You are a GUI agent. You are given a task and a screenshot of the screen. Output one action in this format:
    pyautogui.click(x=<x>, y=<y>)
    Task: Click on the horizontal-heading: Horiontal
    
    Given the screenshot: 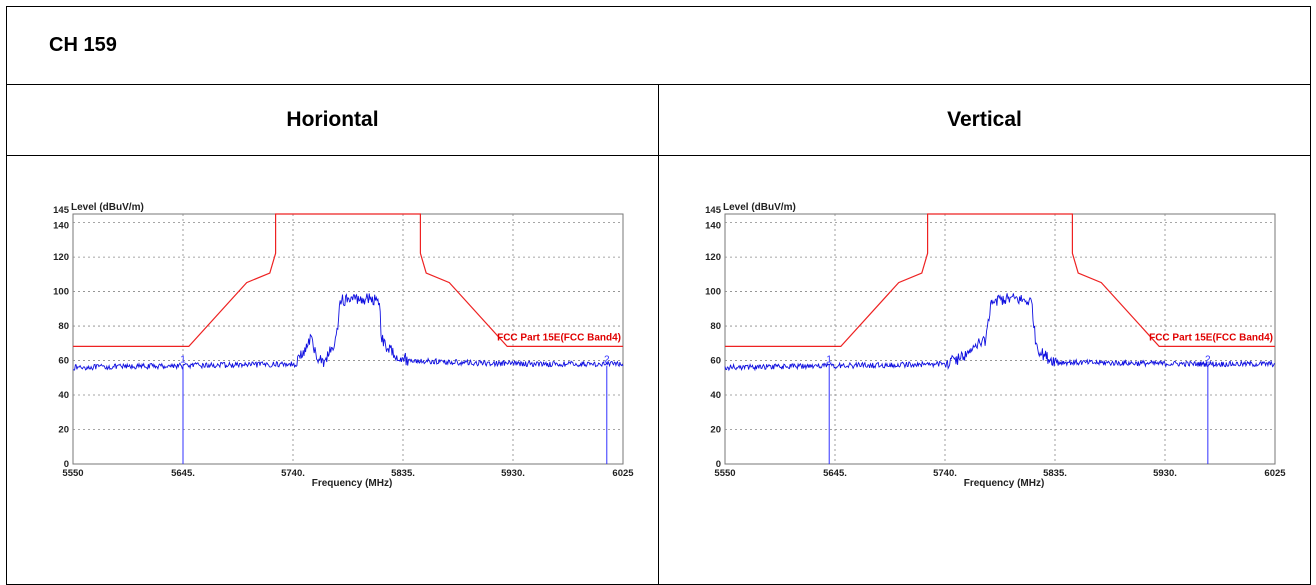 What is the action you would take?
    pyautogui.click(x=332, y=120)
    